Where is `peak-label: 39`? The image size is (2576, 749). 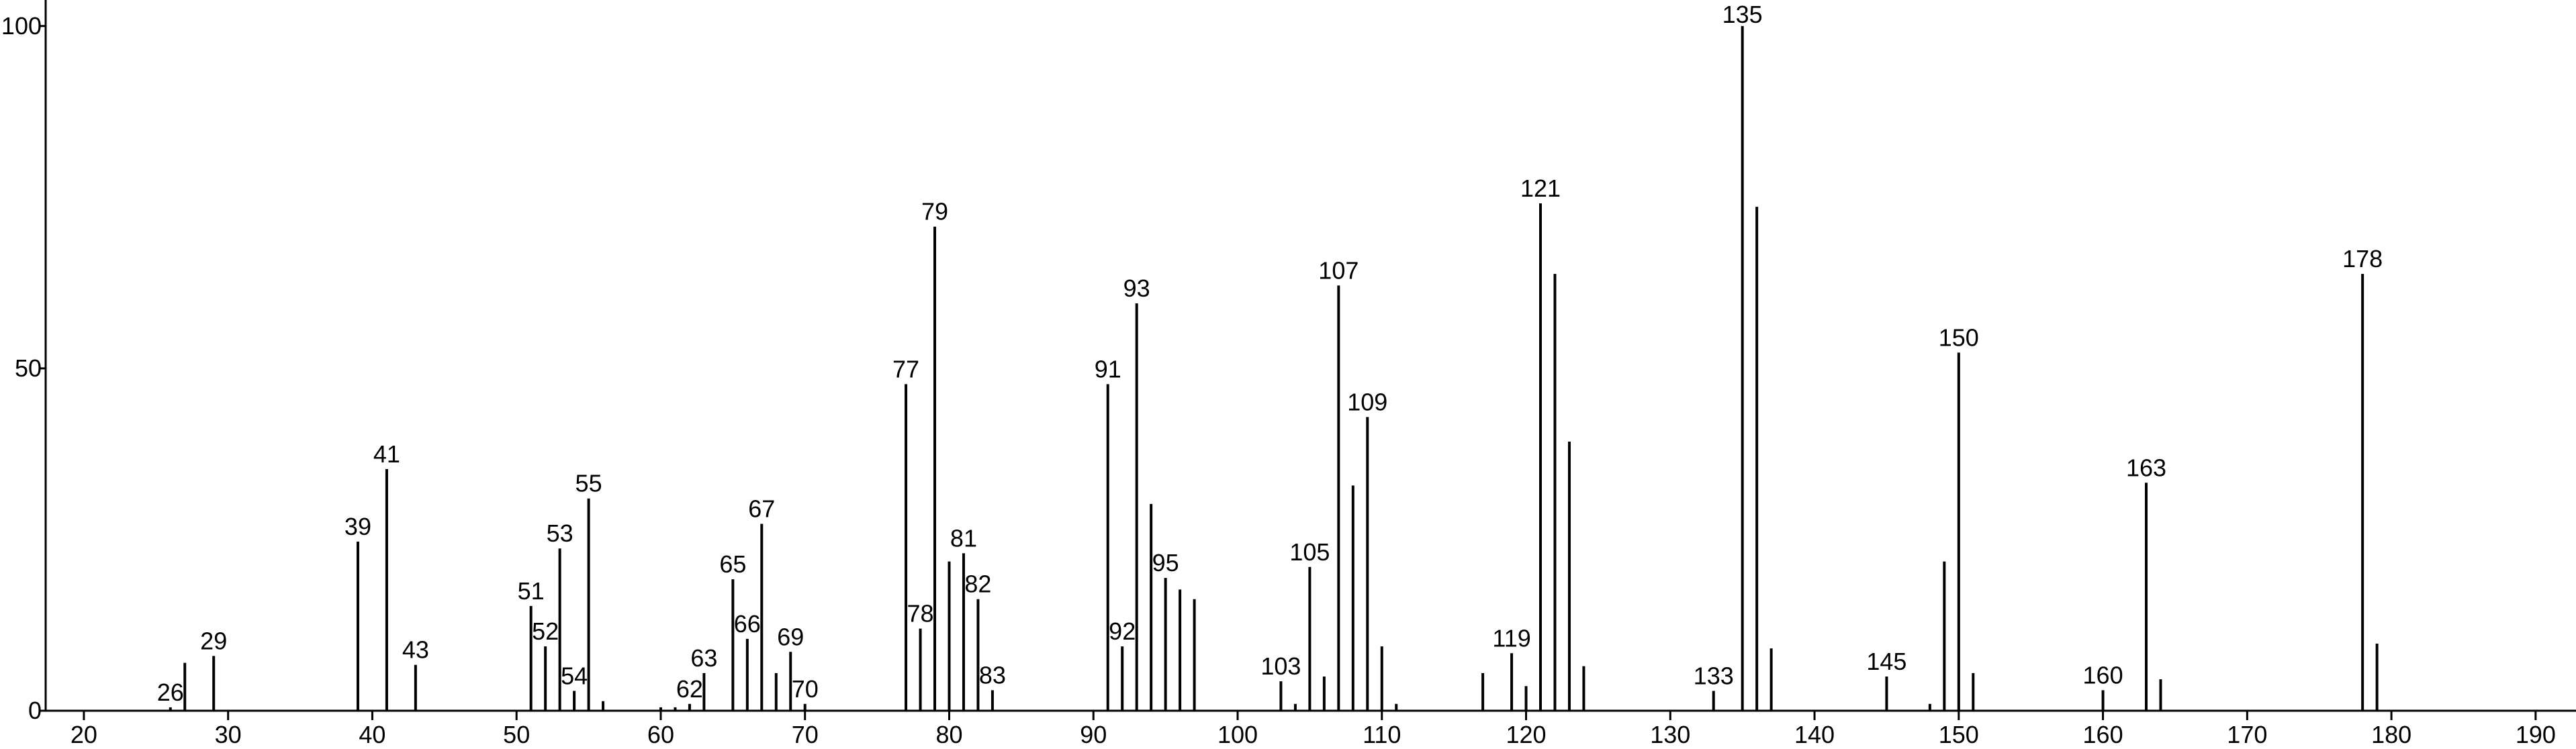 peak-label: 39 is located at coordinates (357, 527).